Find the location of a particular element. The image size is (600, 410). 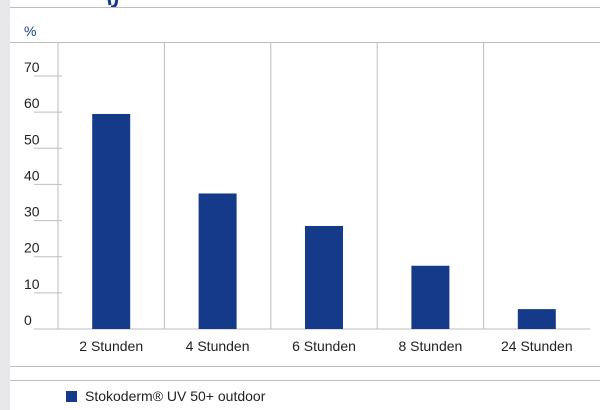

x-tick-label-1: 4 Stunden is located at coordinates (218, 346).